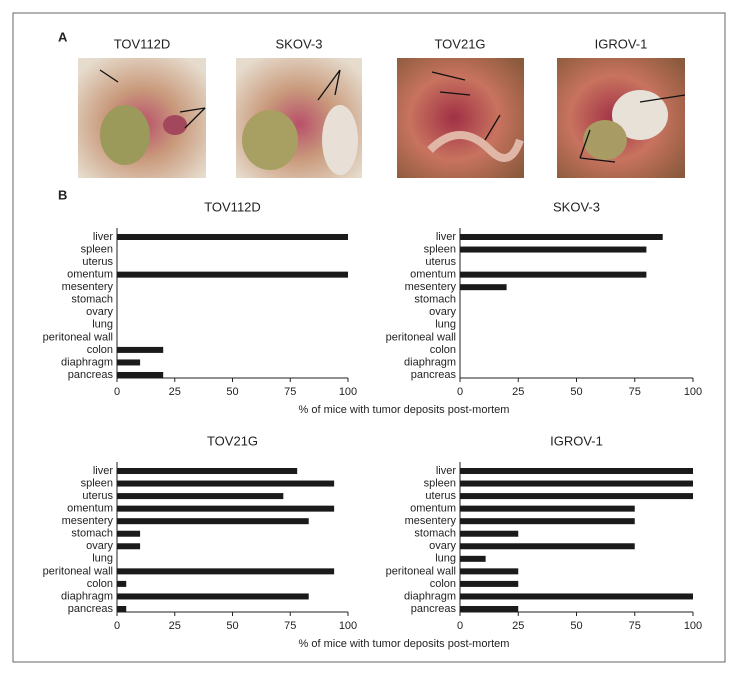  Describe the element at coordinates (621, 43) in the screenshot. I see `photo-title: IGROV-1` at that location.